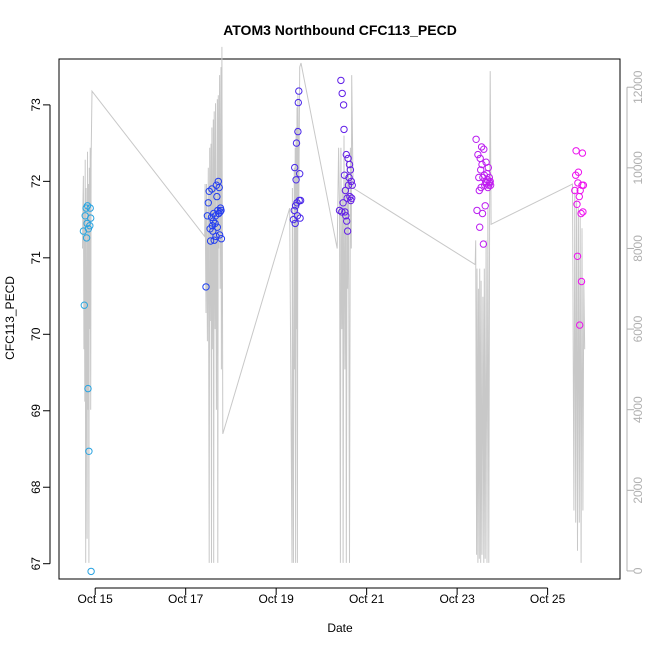 This screenshot has width=650, height=650. What do you see at coordinates (340, 628) in the screenshot?
I see `x-axis-label: Date` at bounding box center [340, 628].